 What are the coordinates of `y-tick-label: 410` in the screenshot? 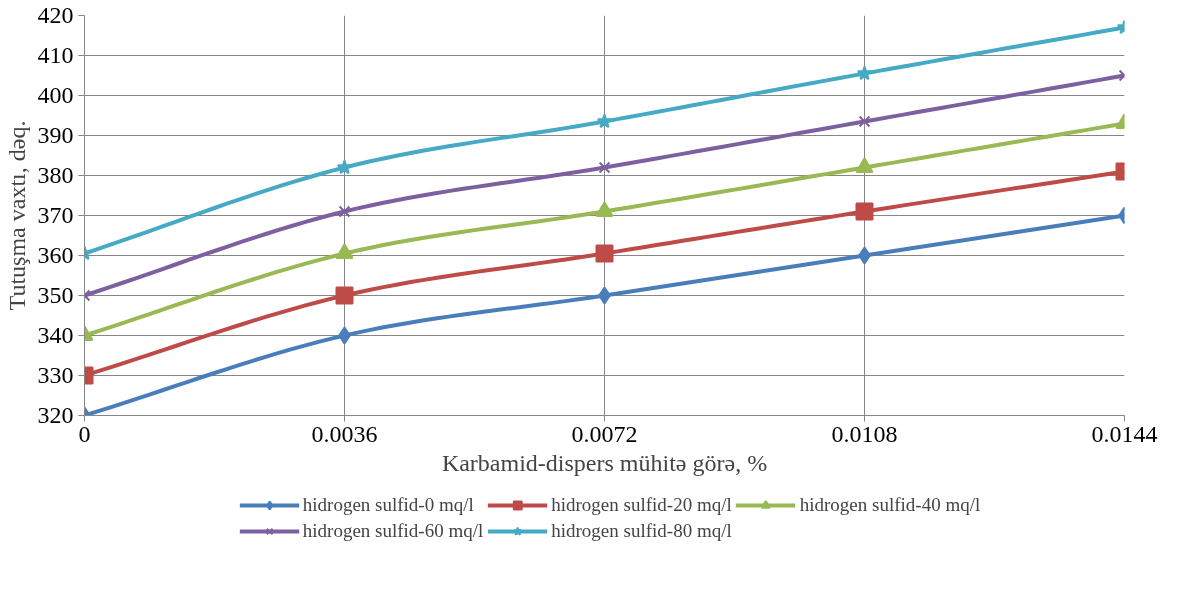 It's located at (55, 55).